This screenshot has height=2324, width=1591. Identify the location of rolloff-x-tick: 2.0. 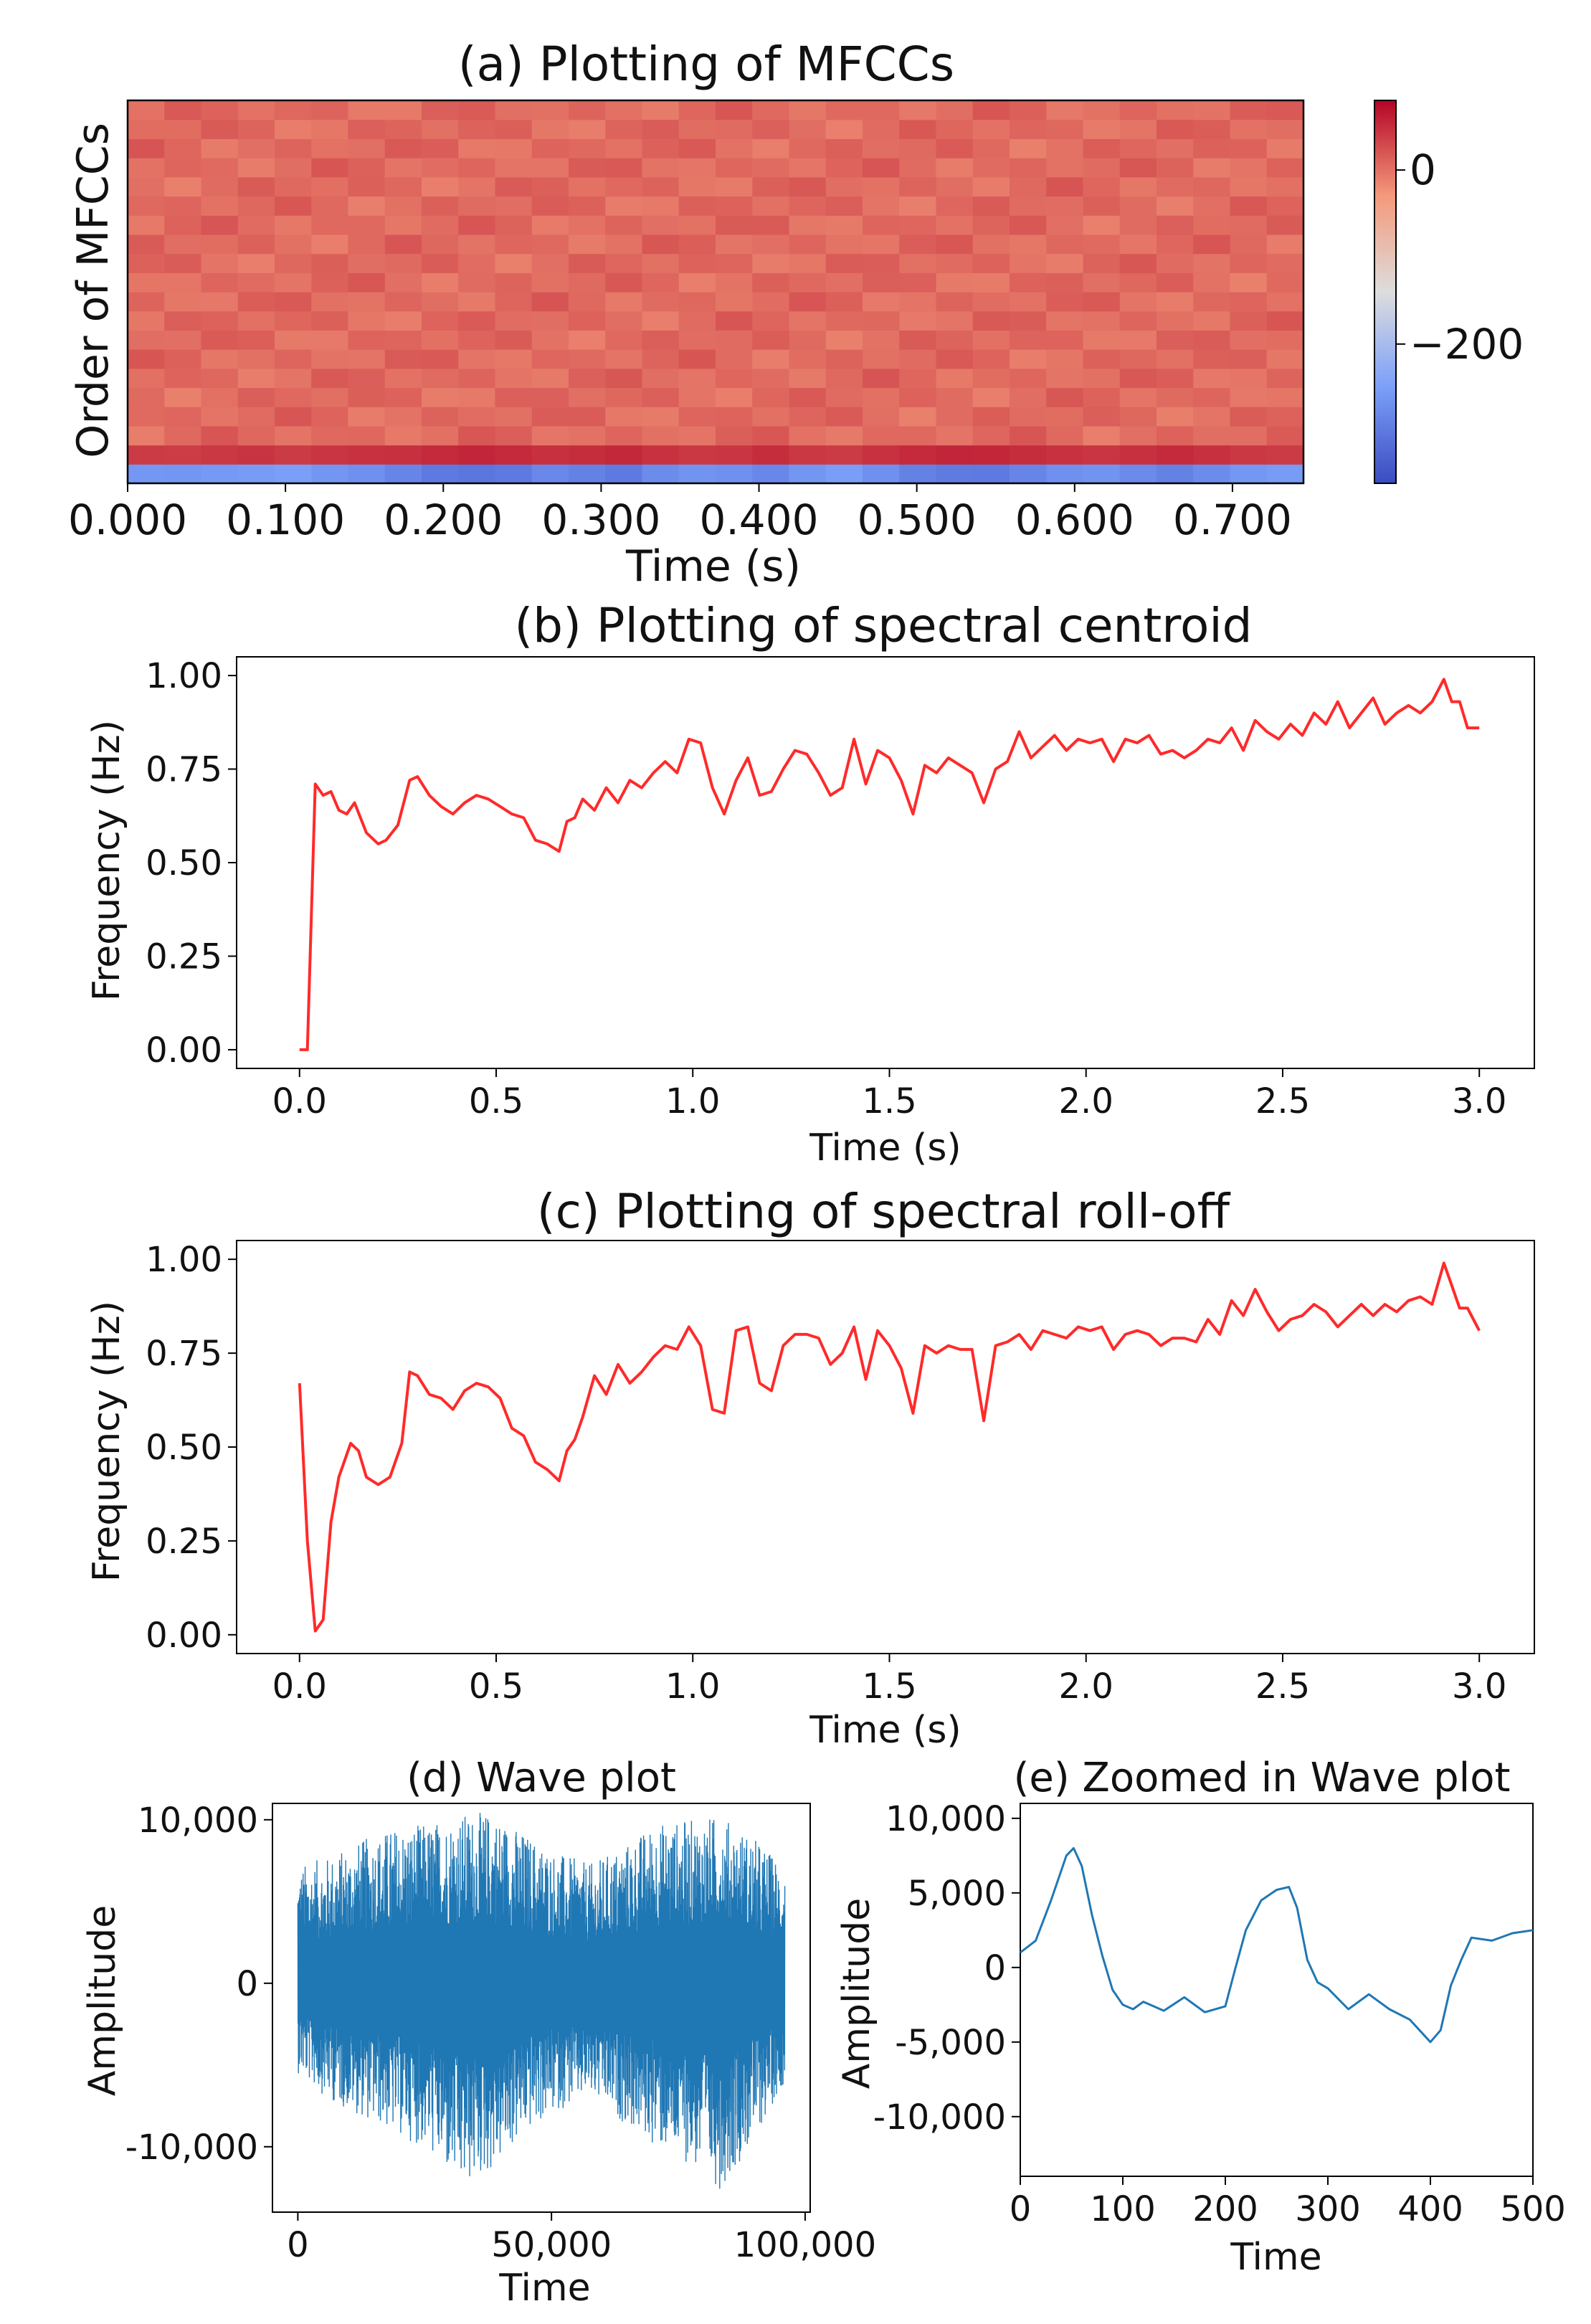
(1086, 1686).